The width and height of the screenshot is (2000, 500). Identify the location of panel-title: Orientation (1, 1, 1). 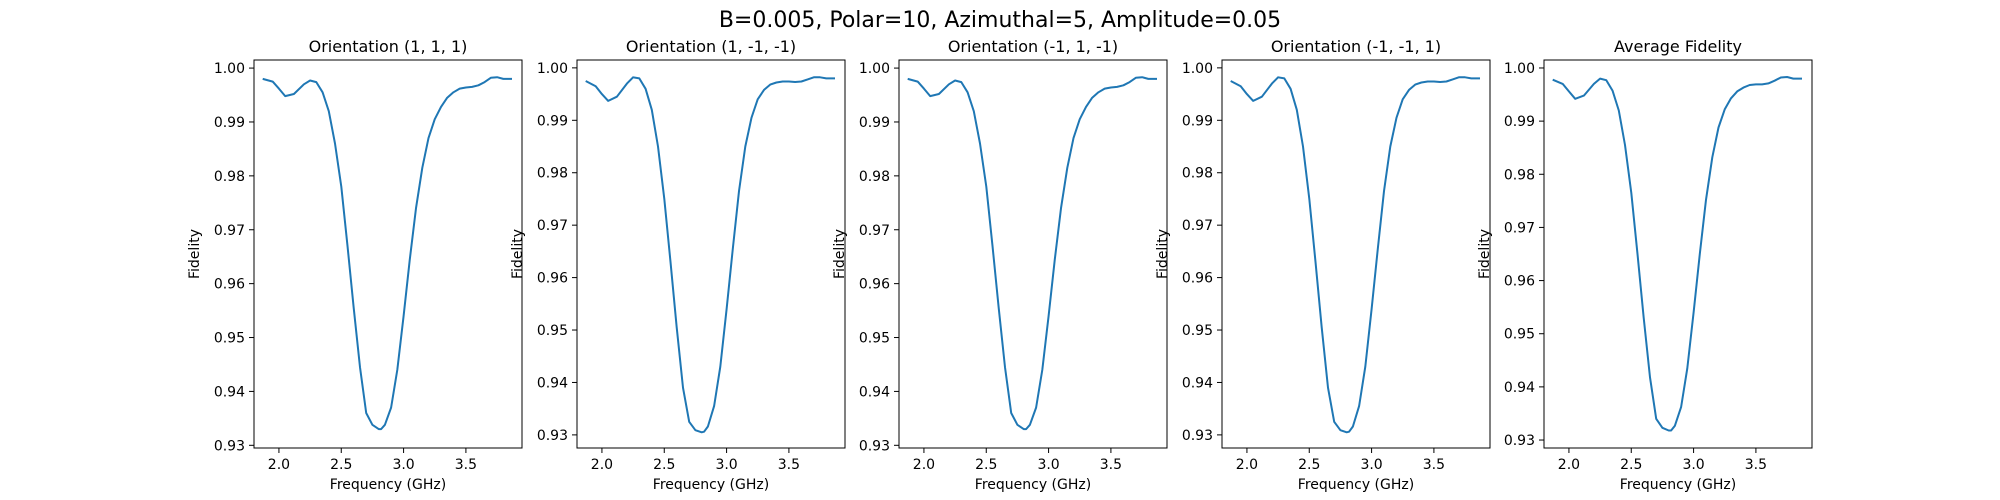
(388, 46).